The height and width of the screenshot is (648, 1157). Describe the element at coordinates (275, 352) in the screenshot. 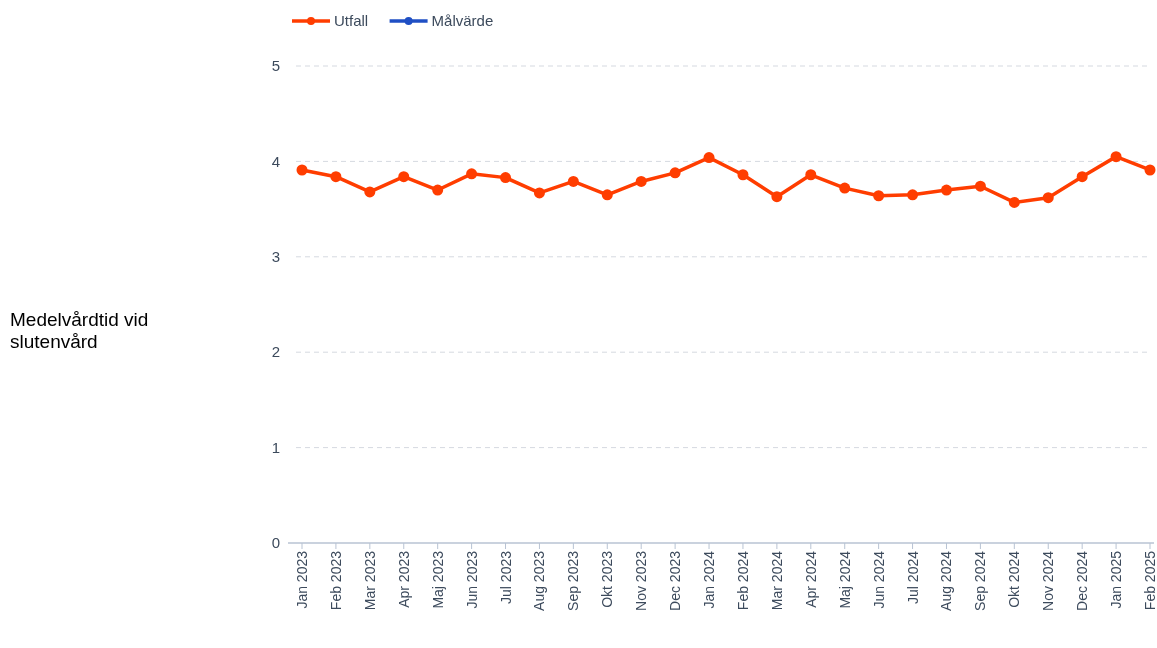

I see `y-tick-label: 2` at that location.